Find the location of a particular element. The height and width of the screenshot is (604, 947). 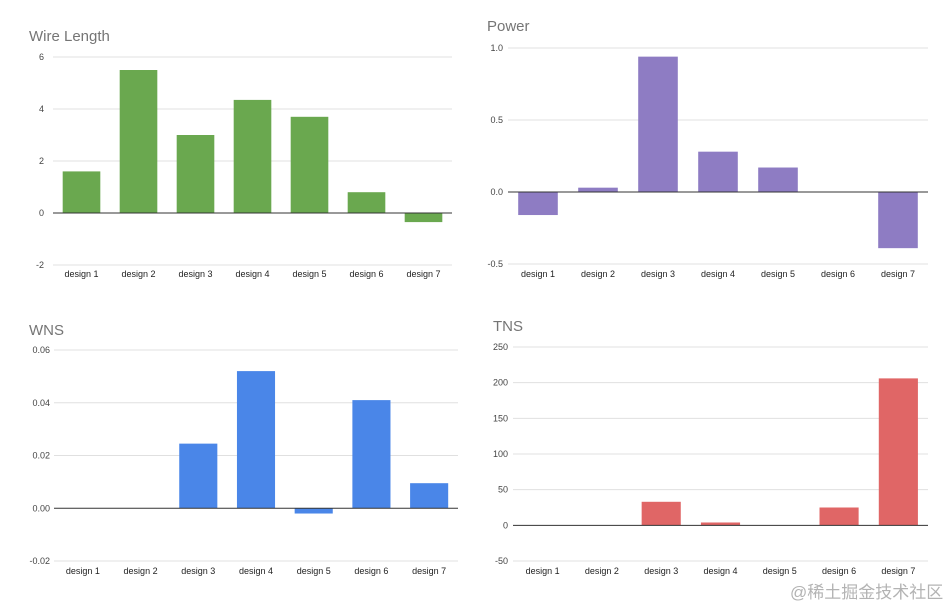

y-tick-label: 0.0 is located at coordinates (496, 192).